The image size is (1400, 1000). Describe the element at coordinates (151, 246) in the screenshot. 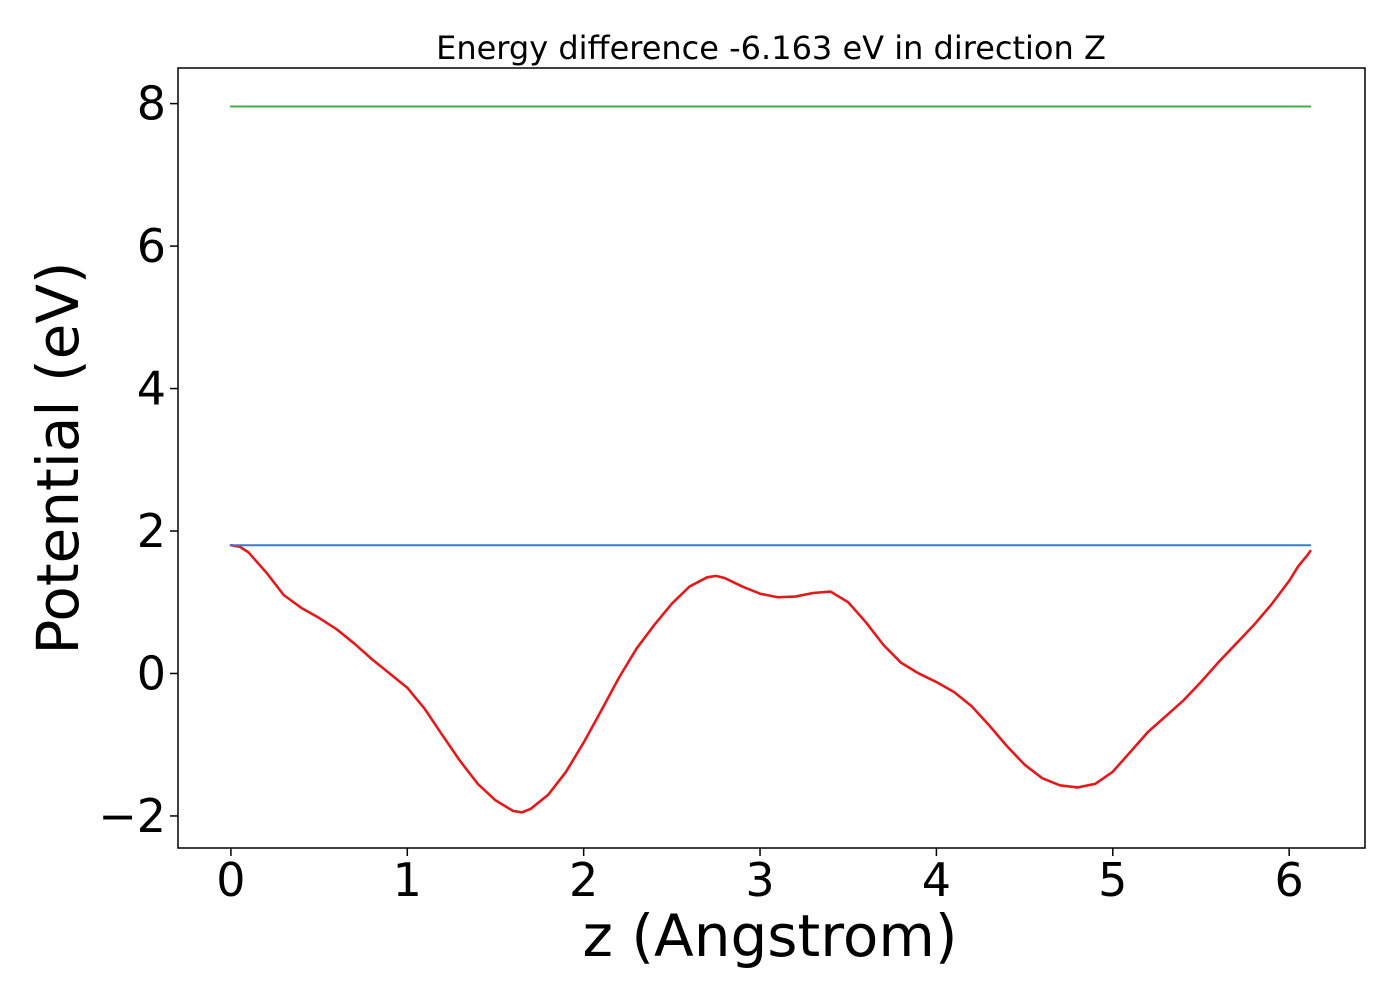

I see `y-tick-label: 6` at that location.